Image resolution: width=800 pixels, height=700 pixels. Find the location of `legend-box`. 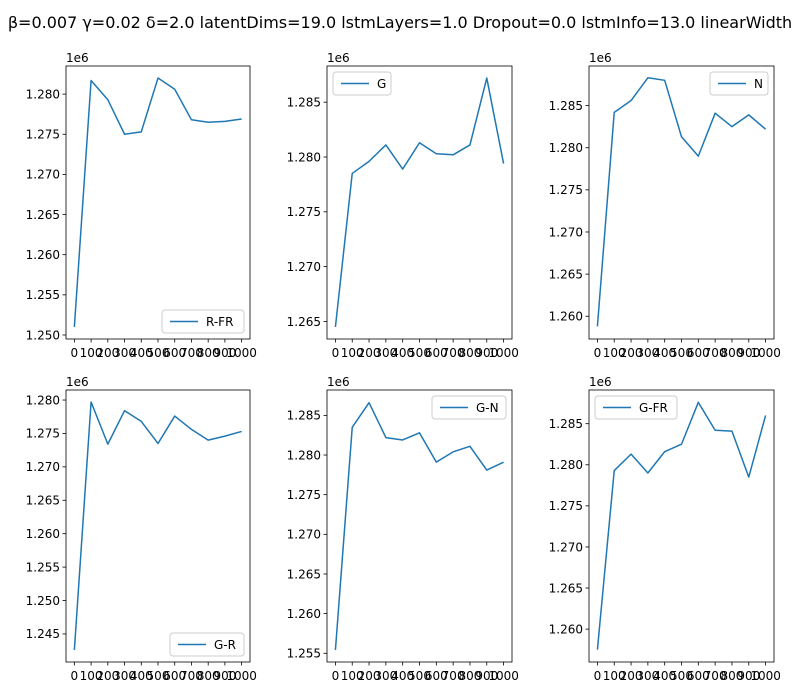

legend-box is located at coordinates (207, 644).